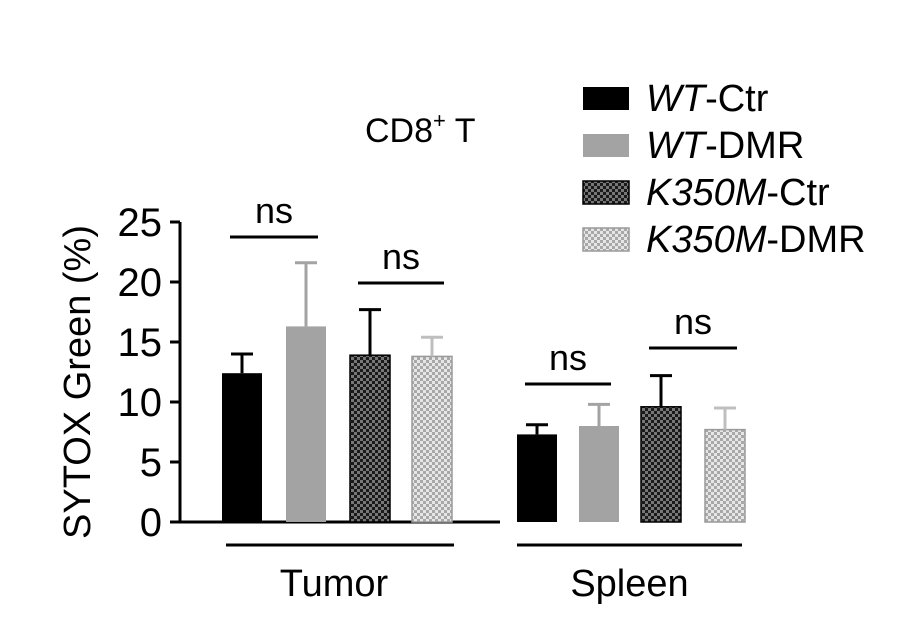 This screenshot has height=620, width=916. I want to click on y-tick-label: 25, so click(140, 223).